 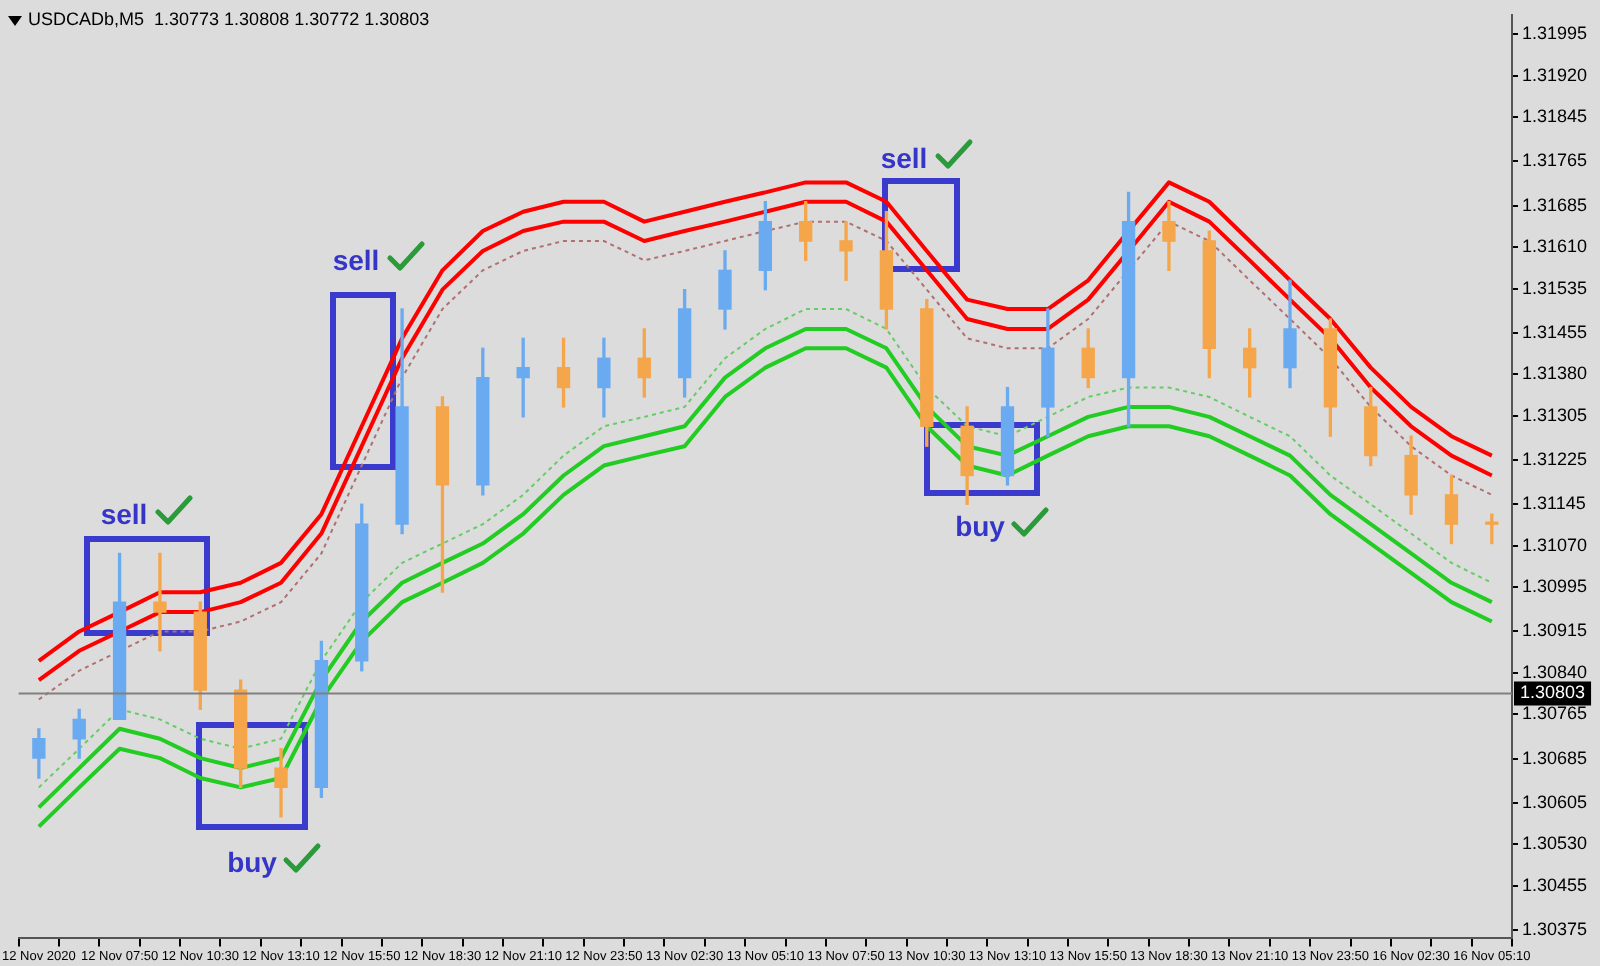 I want to click on y-tick-label: 1.30455, so click(x=1555, y=884).